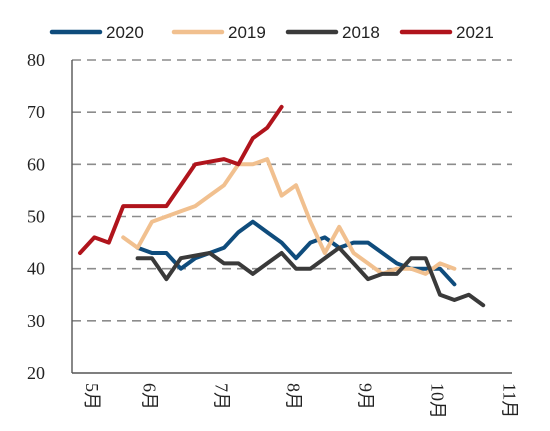 Image resolution: width=550 pixels, height=431 pixels. What do you see at coordinates (218, 32) in the screenshot?
I see `legend-item-2019: 2019` at bounding box center [218, 32].